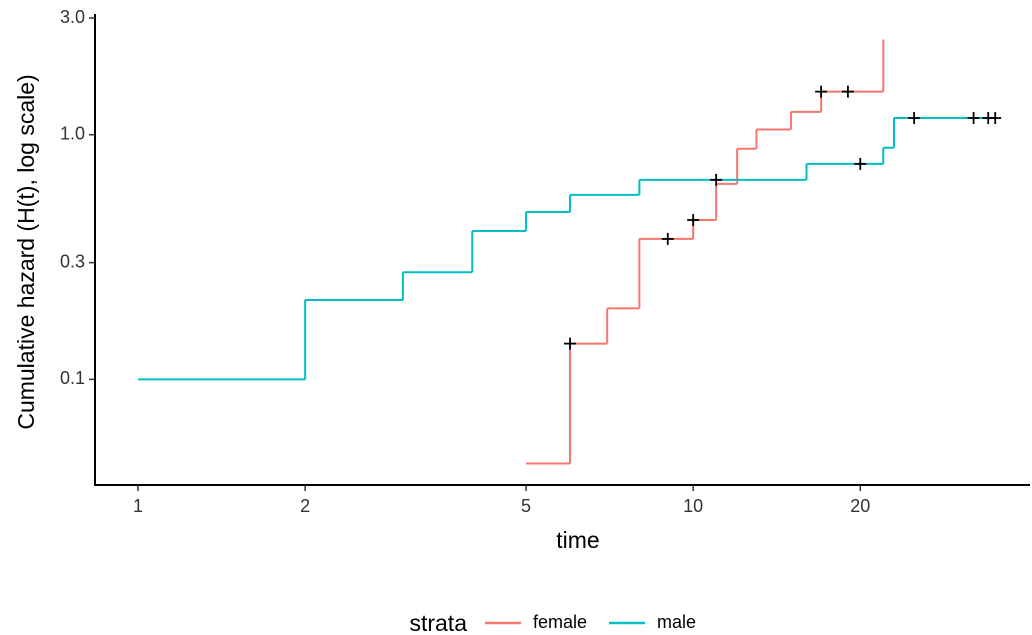 The image size is (1032, 635). I want to click on y-tick-label: 3.0, so click(72, 17).